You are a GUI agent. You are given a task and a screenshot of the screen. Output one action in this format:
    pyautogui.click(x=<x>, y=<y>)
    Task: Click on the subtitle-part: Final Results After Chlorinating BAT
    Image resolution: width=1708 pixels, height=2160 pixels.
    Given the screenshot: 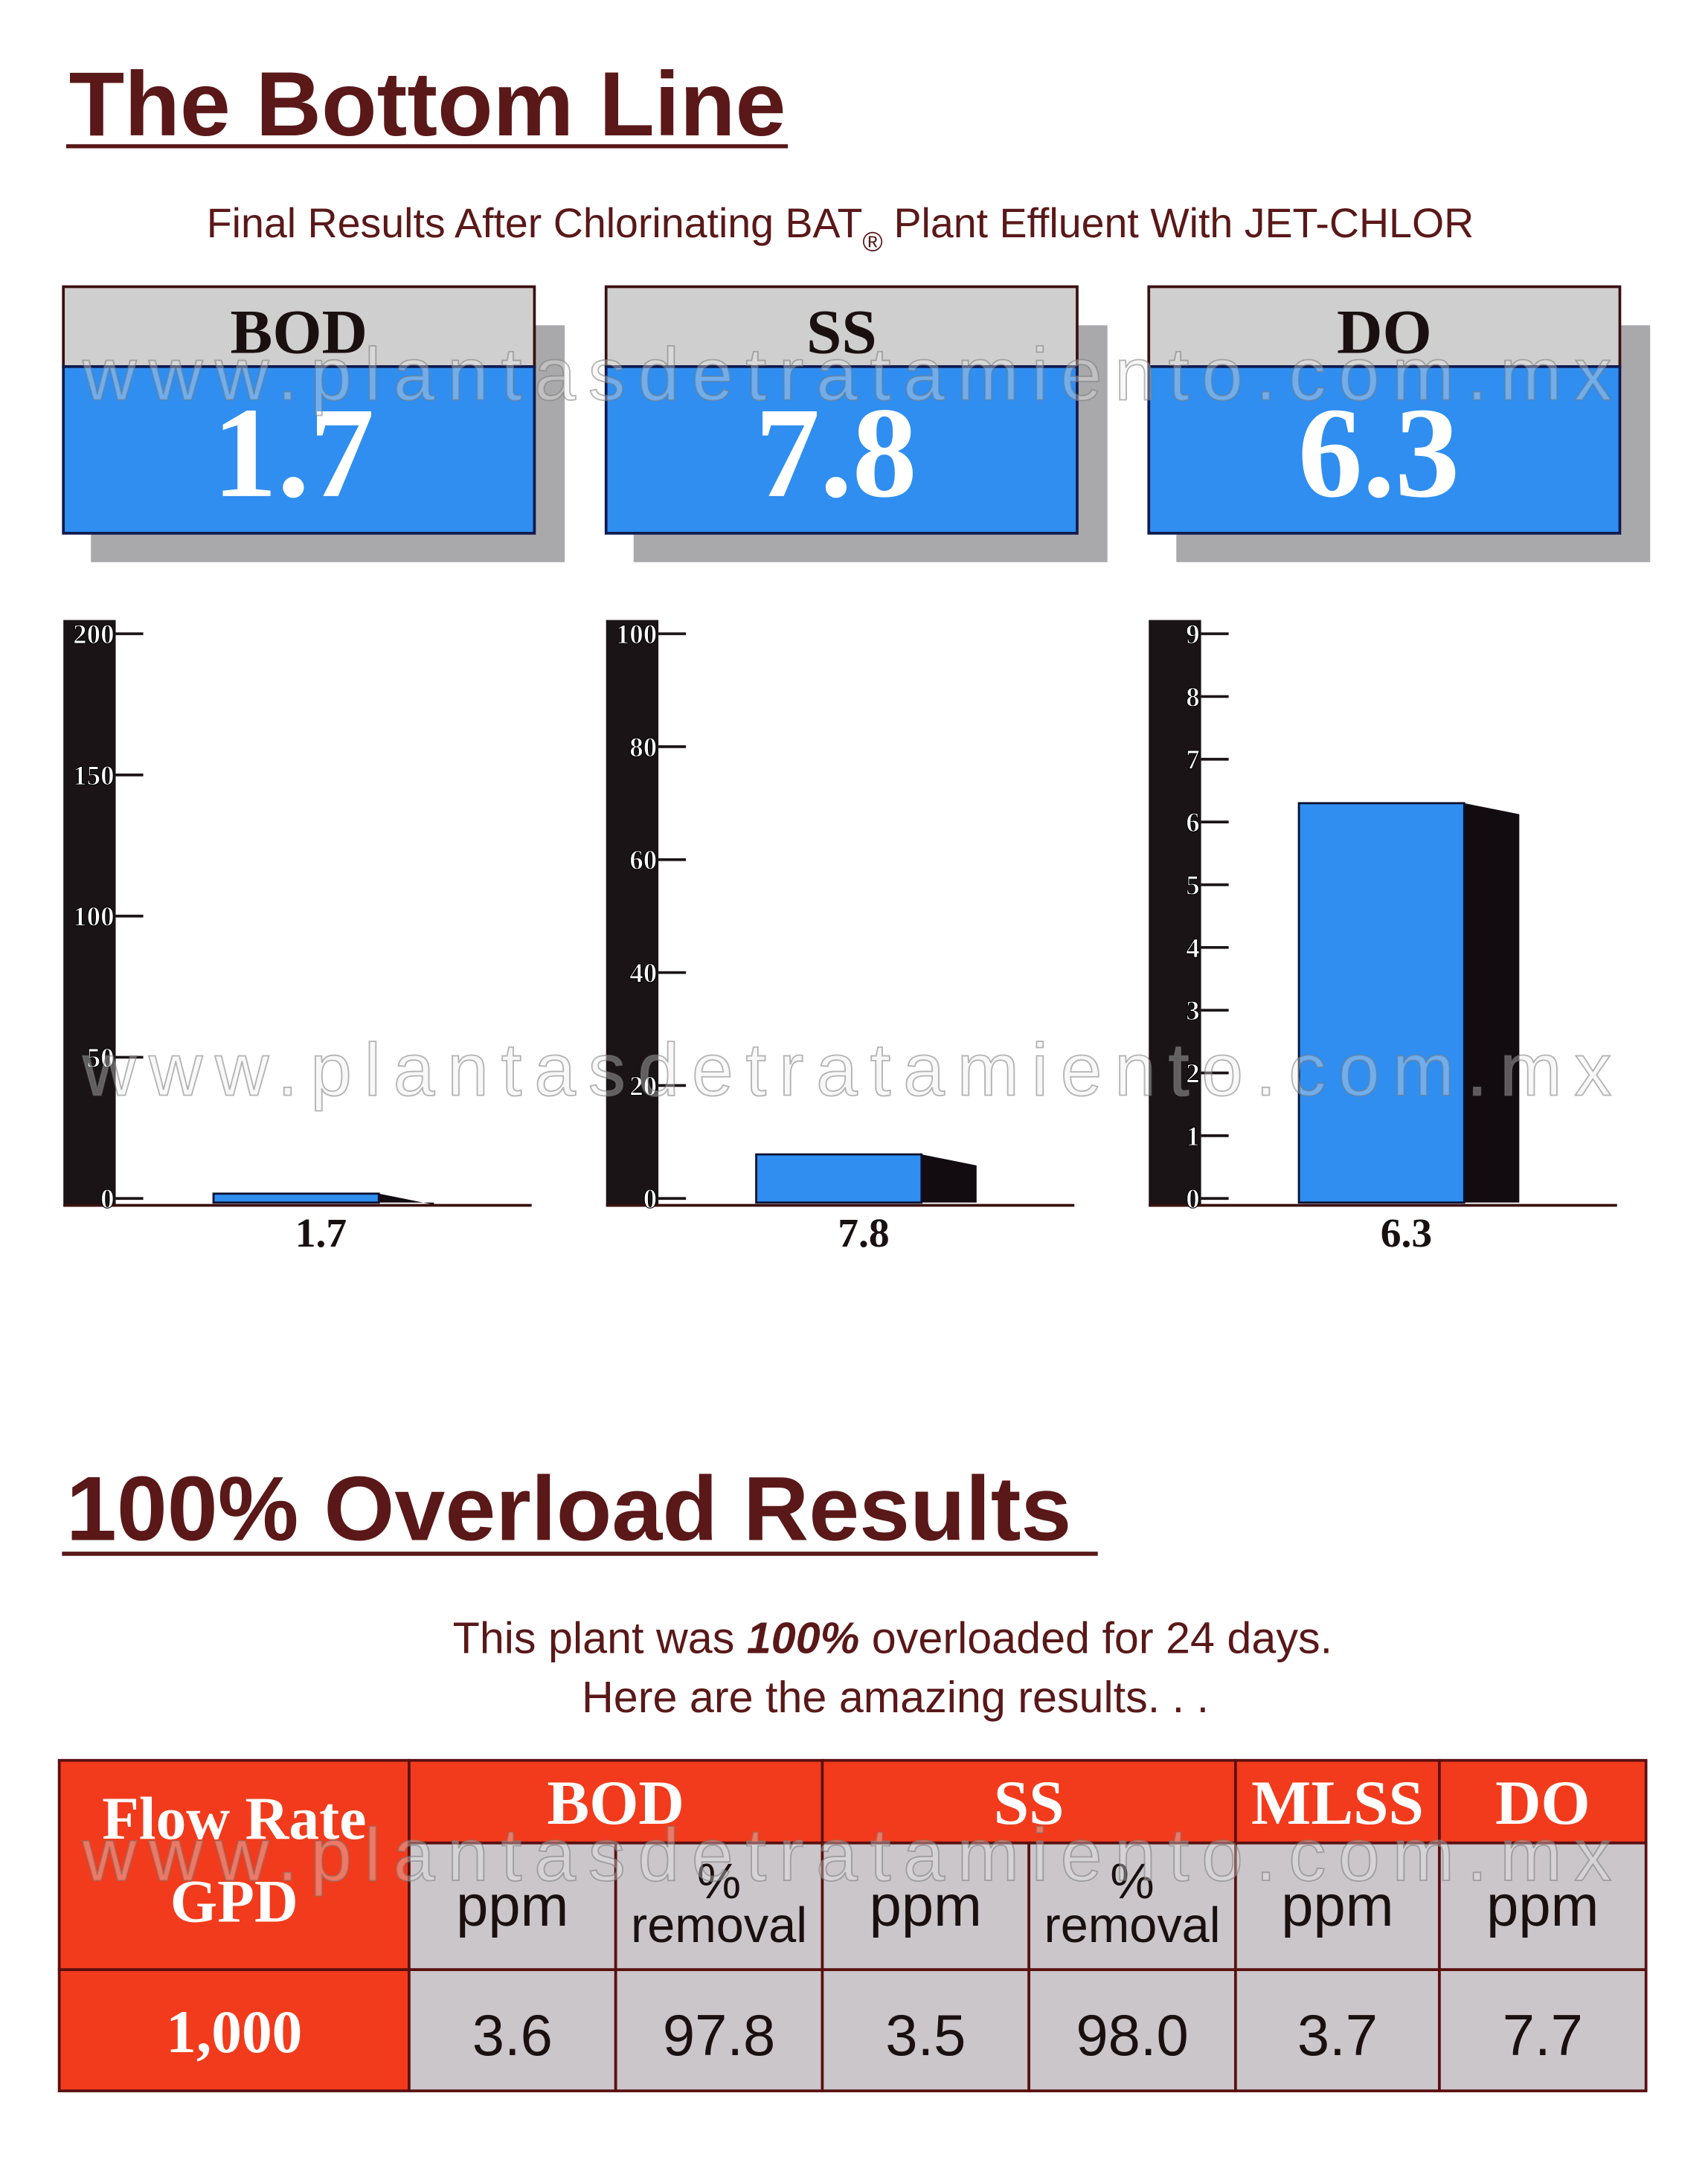 What is the action you would take?
    pyautogui.click(x=535, y=223)
    